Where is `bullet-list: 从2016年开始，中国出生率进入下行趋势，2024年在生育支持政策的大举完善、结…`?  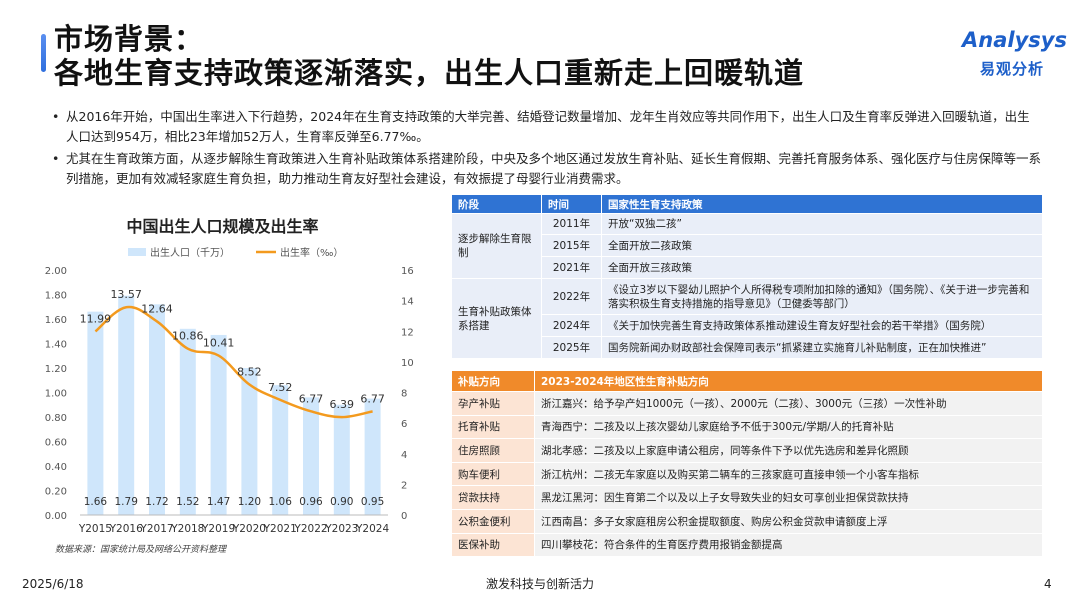
bullet-list: 从2016年开始，中国出生率进入下行趋势，2024年在生育支持政策的大举完善、结… is located at coordinates (547, 149).